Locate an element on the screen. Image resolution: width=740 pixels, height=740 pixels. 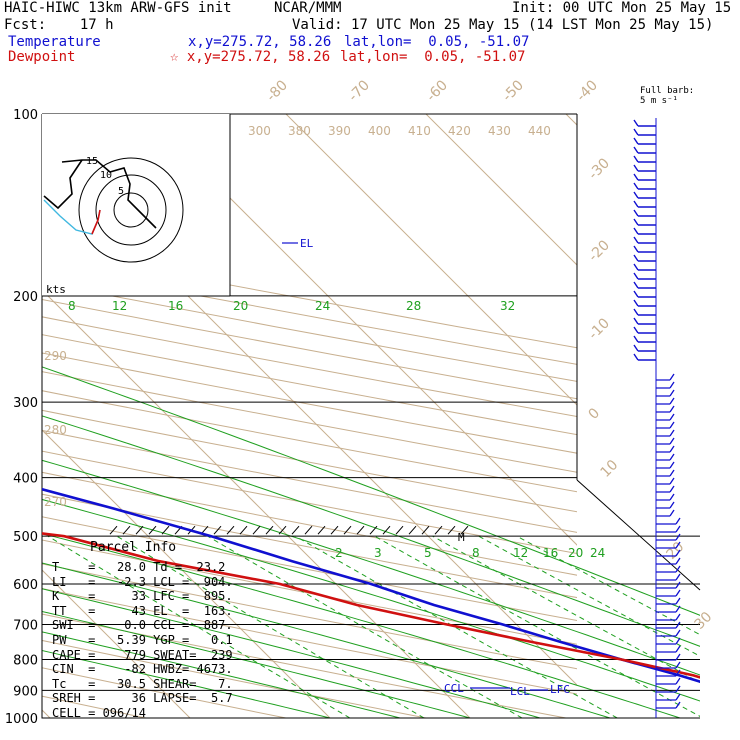
hodograph-unit: kts is located at coordinates (56, 289).